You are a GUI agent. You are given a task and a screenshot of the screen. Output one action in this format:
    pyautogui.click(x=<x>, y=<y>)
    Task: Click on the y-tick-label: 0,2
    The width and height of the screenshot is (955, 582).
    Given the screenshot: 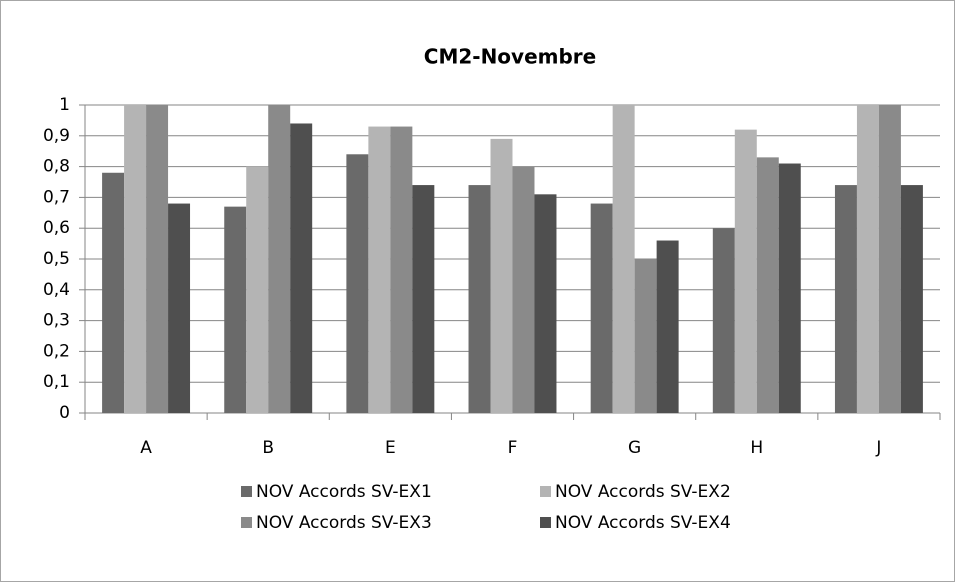 What is the action you would take?
    pyautogui.click(x=56, y=351)
    